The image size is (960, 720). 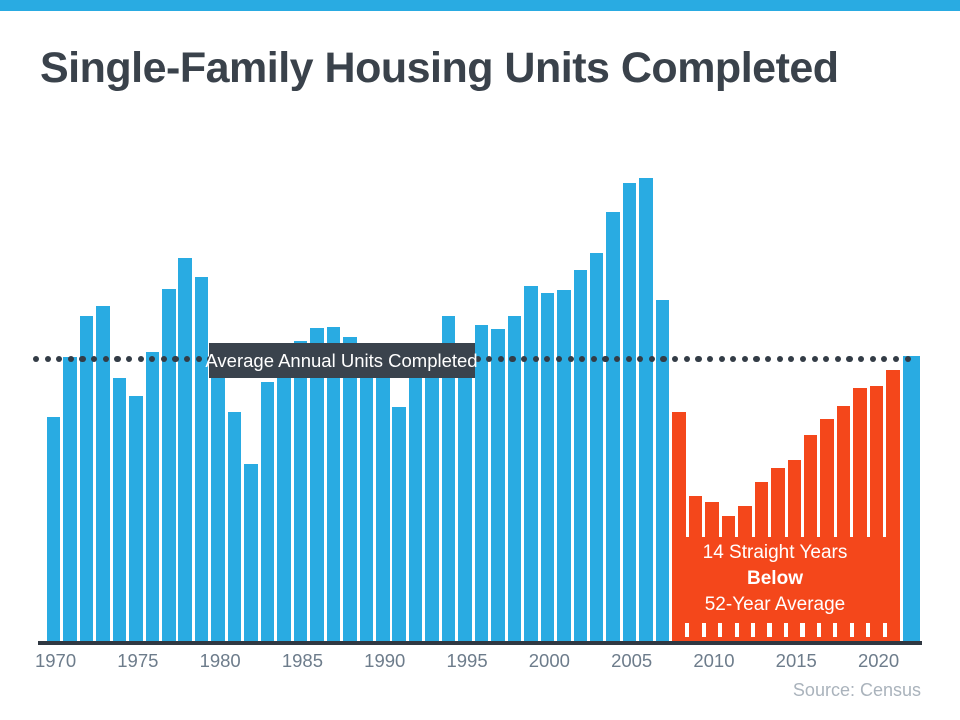 I want to click on bar-1998, so click(x=514, y=478).